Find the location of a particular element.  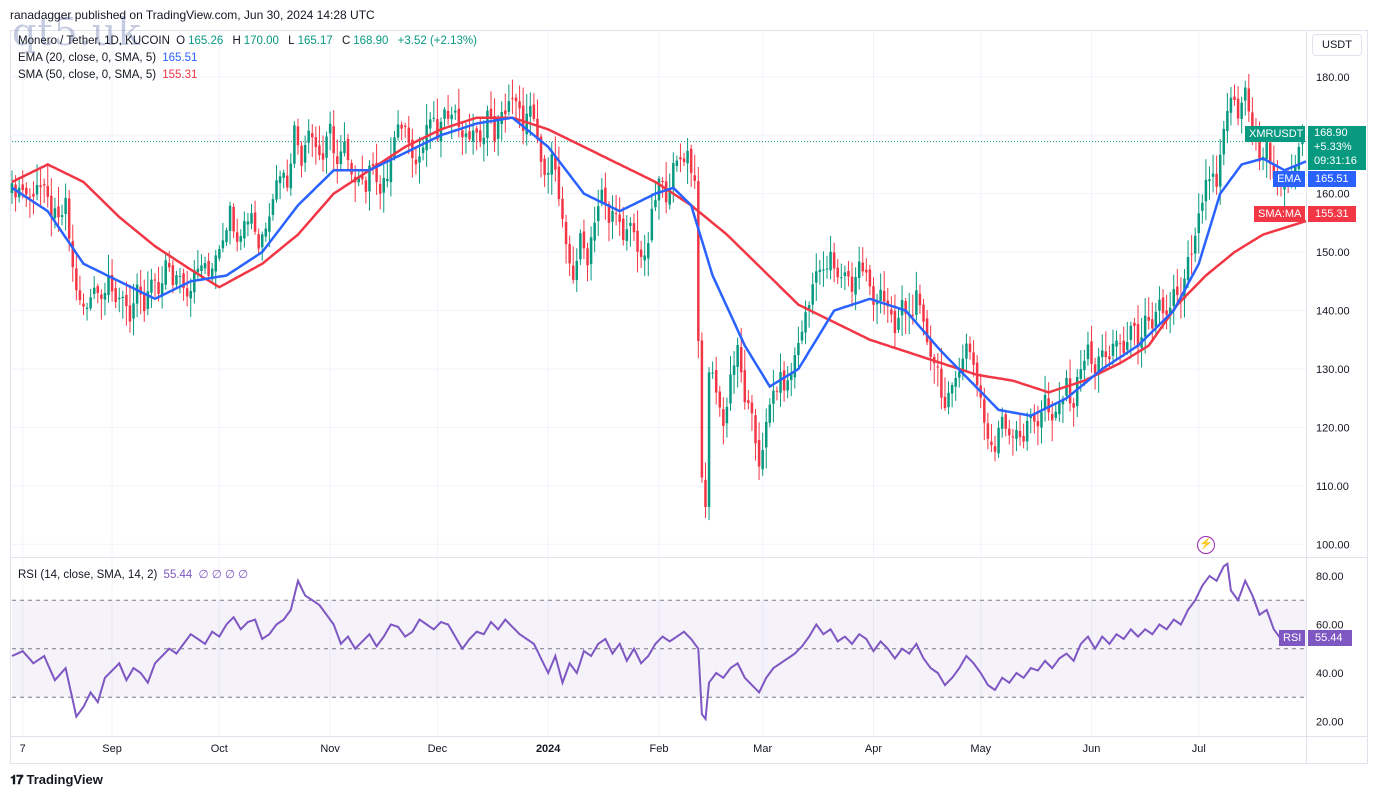

currency-button: USDT is located at coordinates (1337, 45).